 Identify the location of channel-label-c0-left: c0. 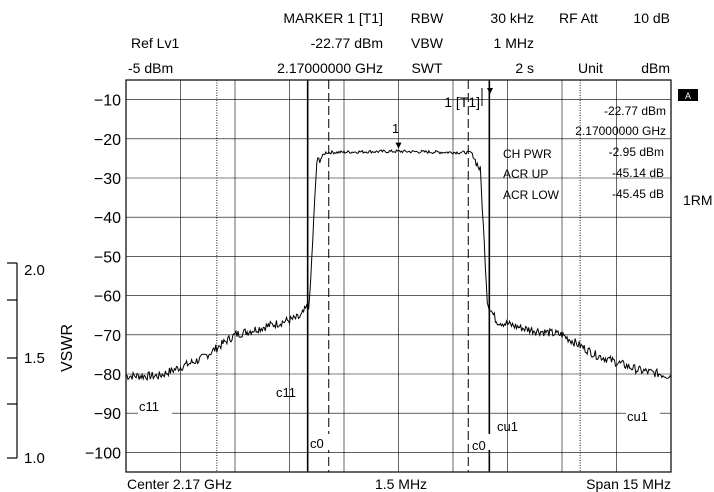
(317, 443).